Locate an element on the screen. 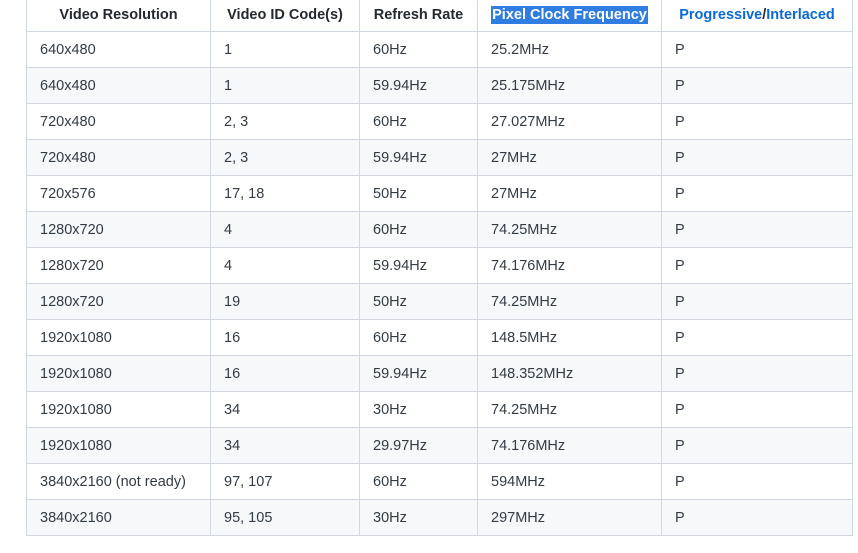 This screenshot has width=858, height=553. cell-pixel-clock-frequency: 297MHz is located at coordinates (569, 517).